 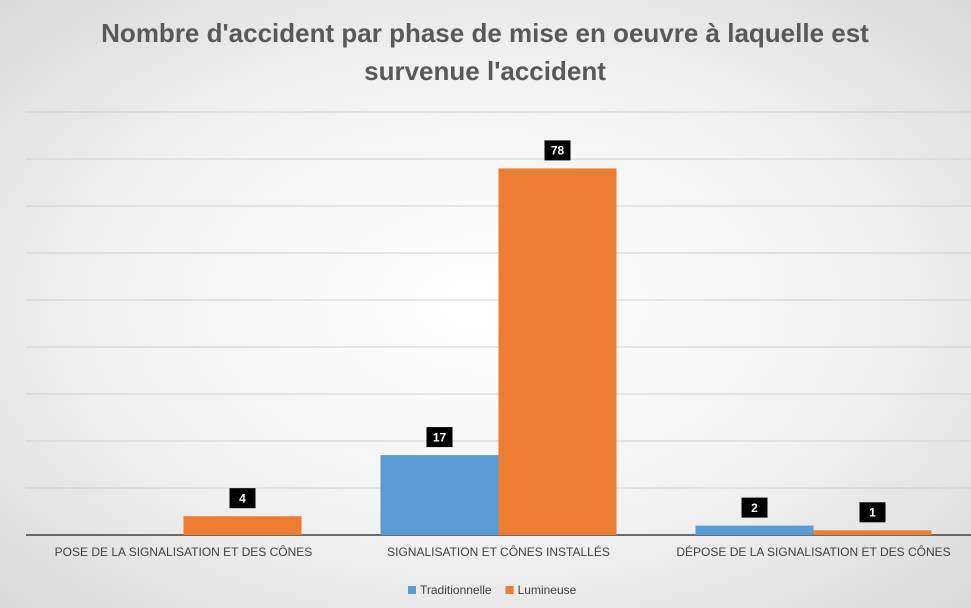 I want to click on data-label: 1, so click(x=872, y=512).